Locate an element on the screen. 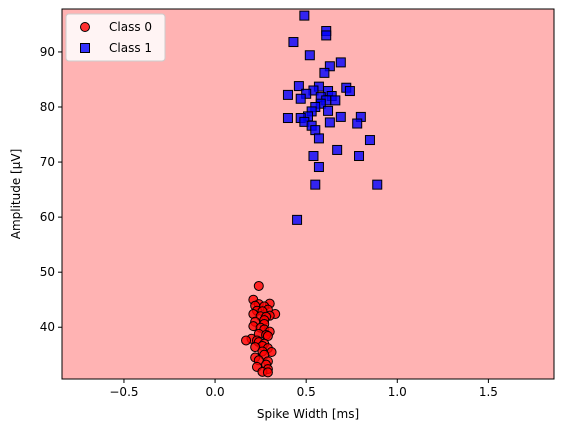  x-tick-label: 1.5 is located at coordinates (488, 392).